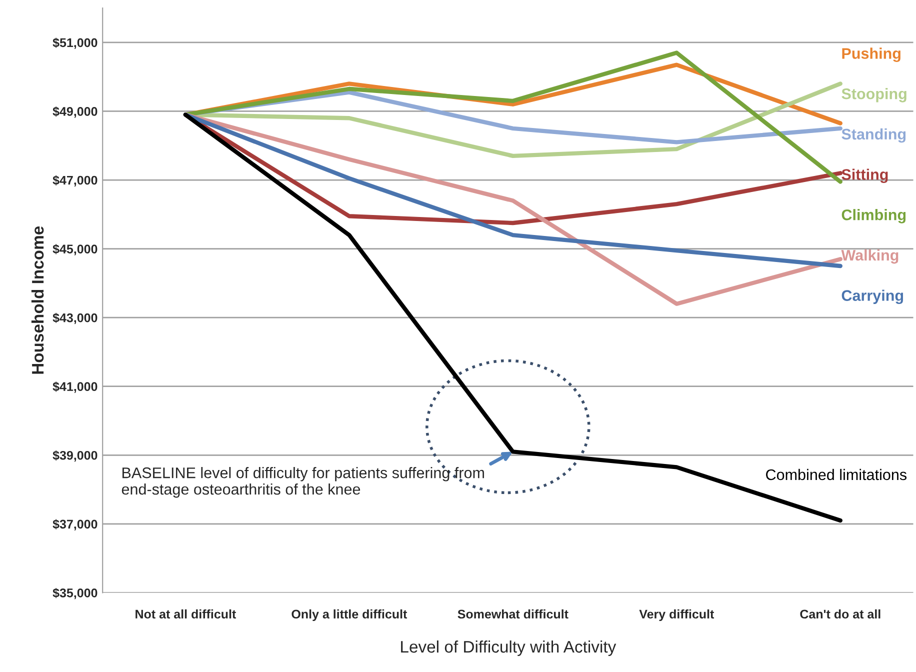 This screenshot has height=672, width=916. Describe the element at coordinates (75, 456) in the screenshot. I see `y-tick-label: $39,000` at that location.